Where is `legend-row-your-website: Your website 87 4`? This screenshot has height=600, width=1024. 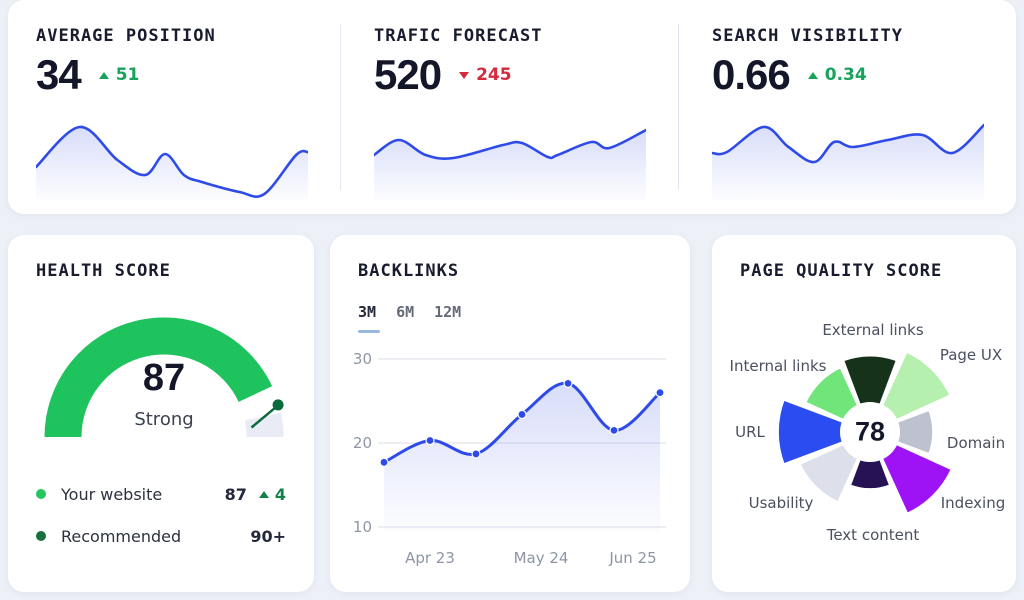
legend-row-your-website: Your website 87 4 is located at coordinates (161, 494).